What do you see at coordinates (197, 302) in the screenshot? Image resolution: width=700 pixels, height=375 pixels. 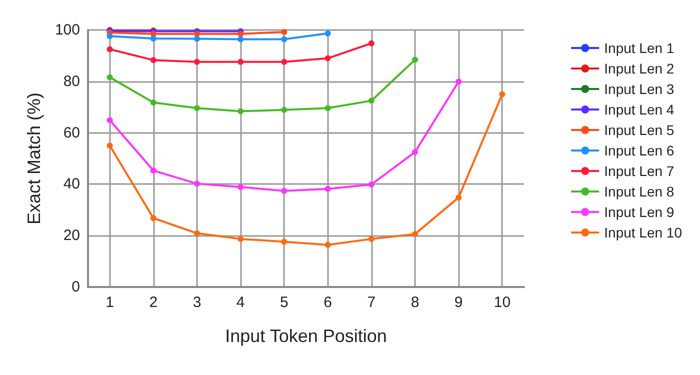 I see `x-tick-label: 3` at bounding box center [197, 302].